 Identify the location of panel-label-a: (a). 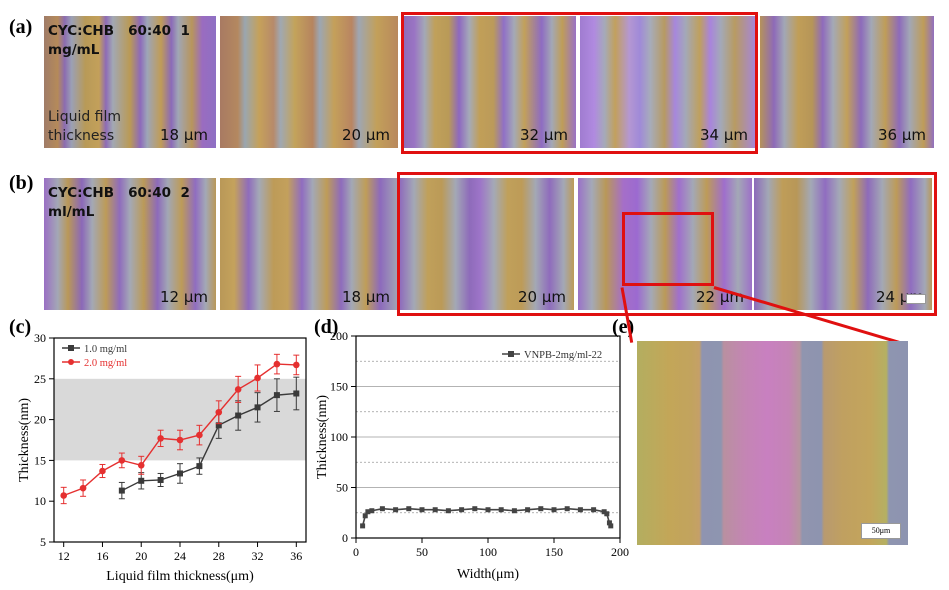
(21, 27).